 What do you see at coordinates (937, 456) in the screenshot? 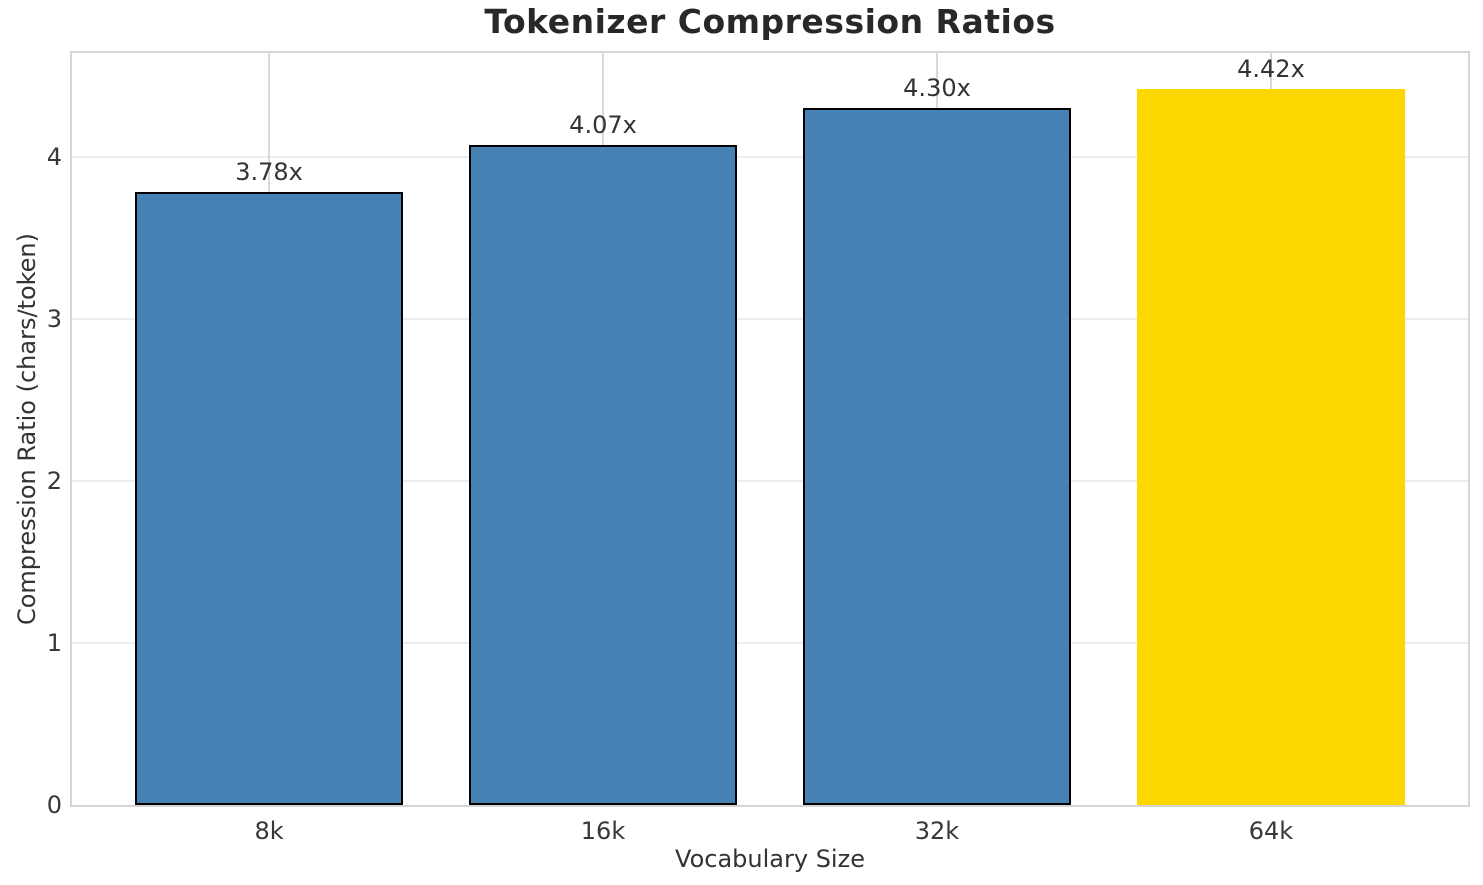
I see `bar-32k` at bounding box center [937, 456].